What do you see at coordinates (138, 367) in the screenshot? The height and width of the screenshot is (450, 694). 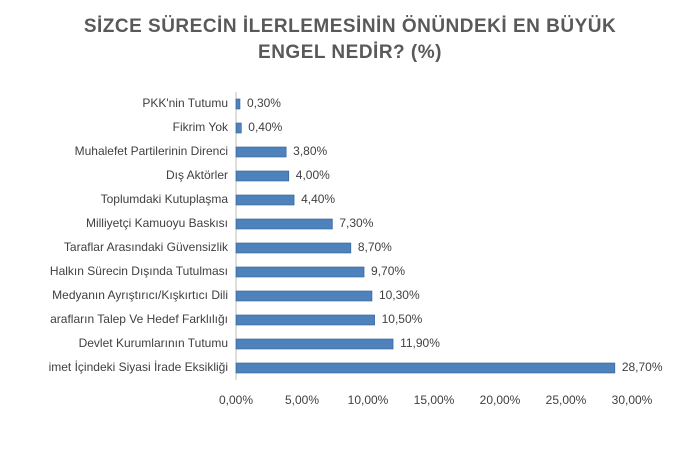 I see `y-tick-label: imet İçindeki Siyasi İrade Eksikliği` at bounding box center [138, 367].